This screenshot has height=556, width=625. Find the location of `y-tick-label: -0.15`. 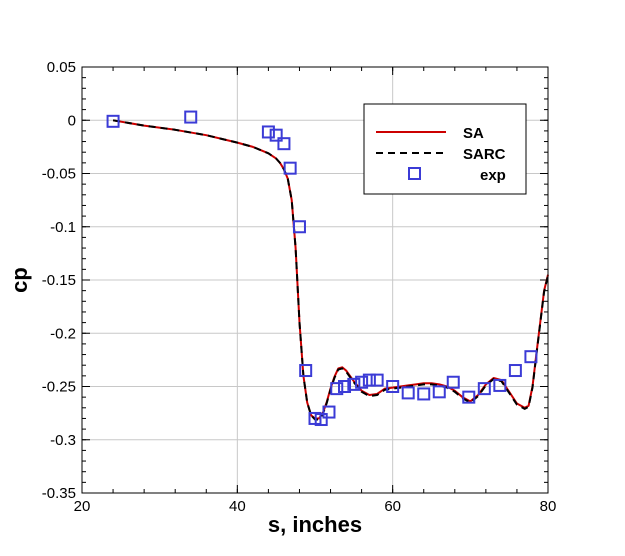

y-tick-label: -0.15 is located at coordinates (59, 280).